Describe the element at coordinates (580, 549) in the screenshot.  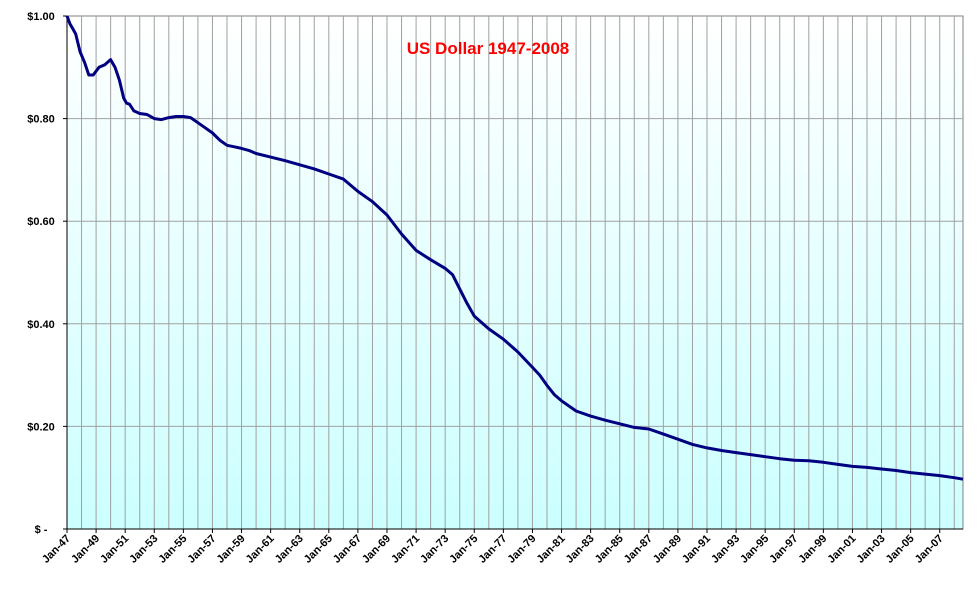
I see `x-tick-label: Jan-83` at that location.